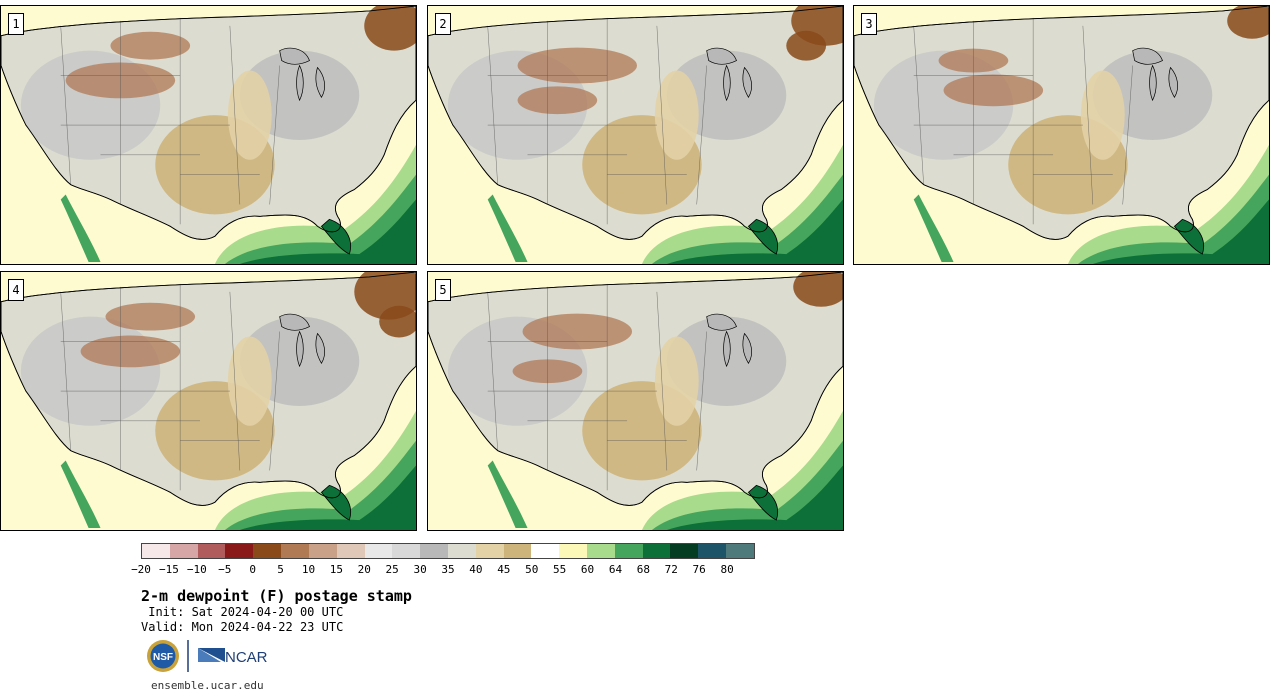  Describe the element at coordinates (168, 569) in the screenshot. I see `colorbar-tick-label: −15` at that location.